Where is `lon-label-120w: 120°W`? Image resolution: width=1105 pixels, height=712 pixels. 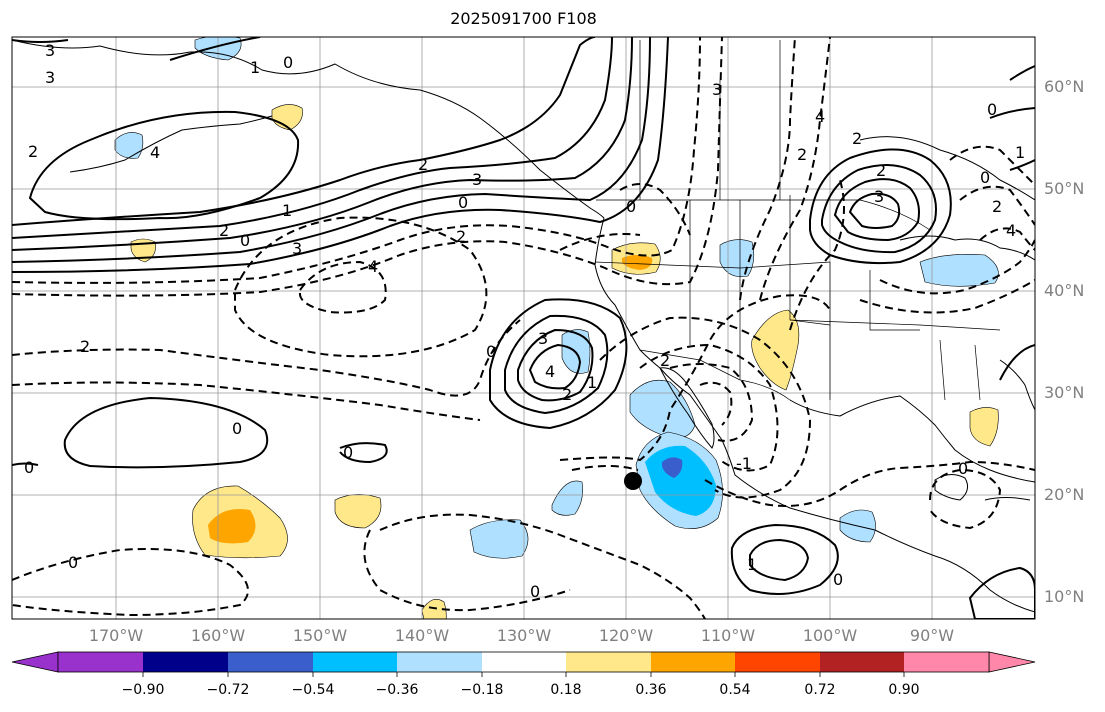
lon-label-120w: 120°W is located at coordinates (626, 635).